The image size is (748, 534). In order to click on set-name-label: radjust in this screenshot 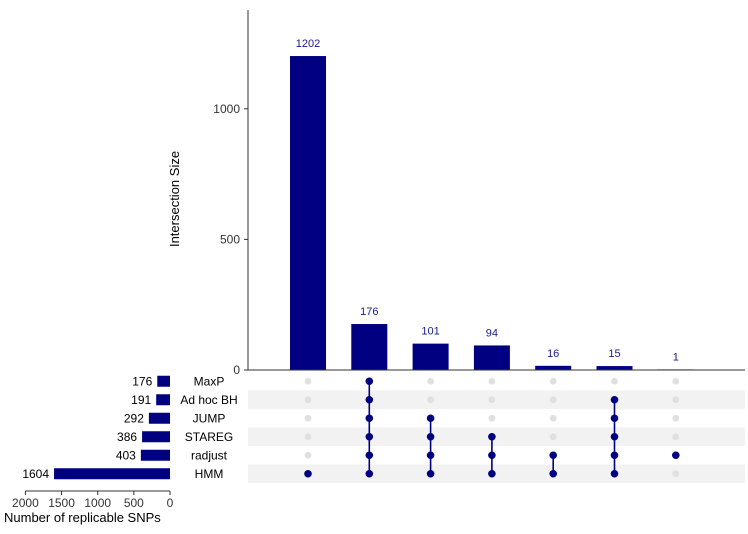, I will do `click(209, 455)`.